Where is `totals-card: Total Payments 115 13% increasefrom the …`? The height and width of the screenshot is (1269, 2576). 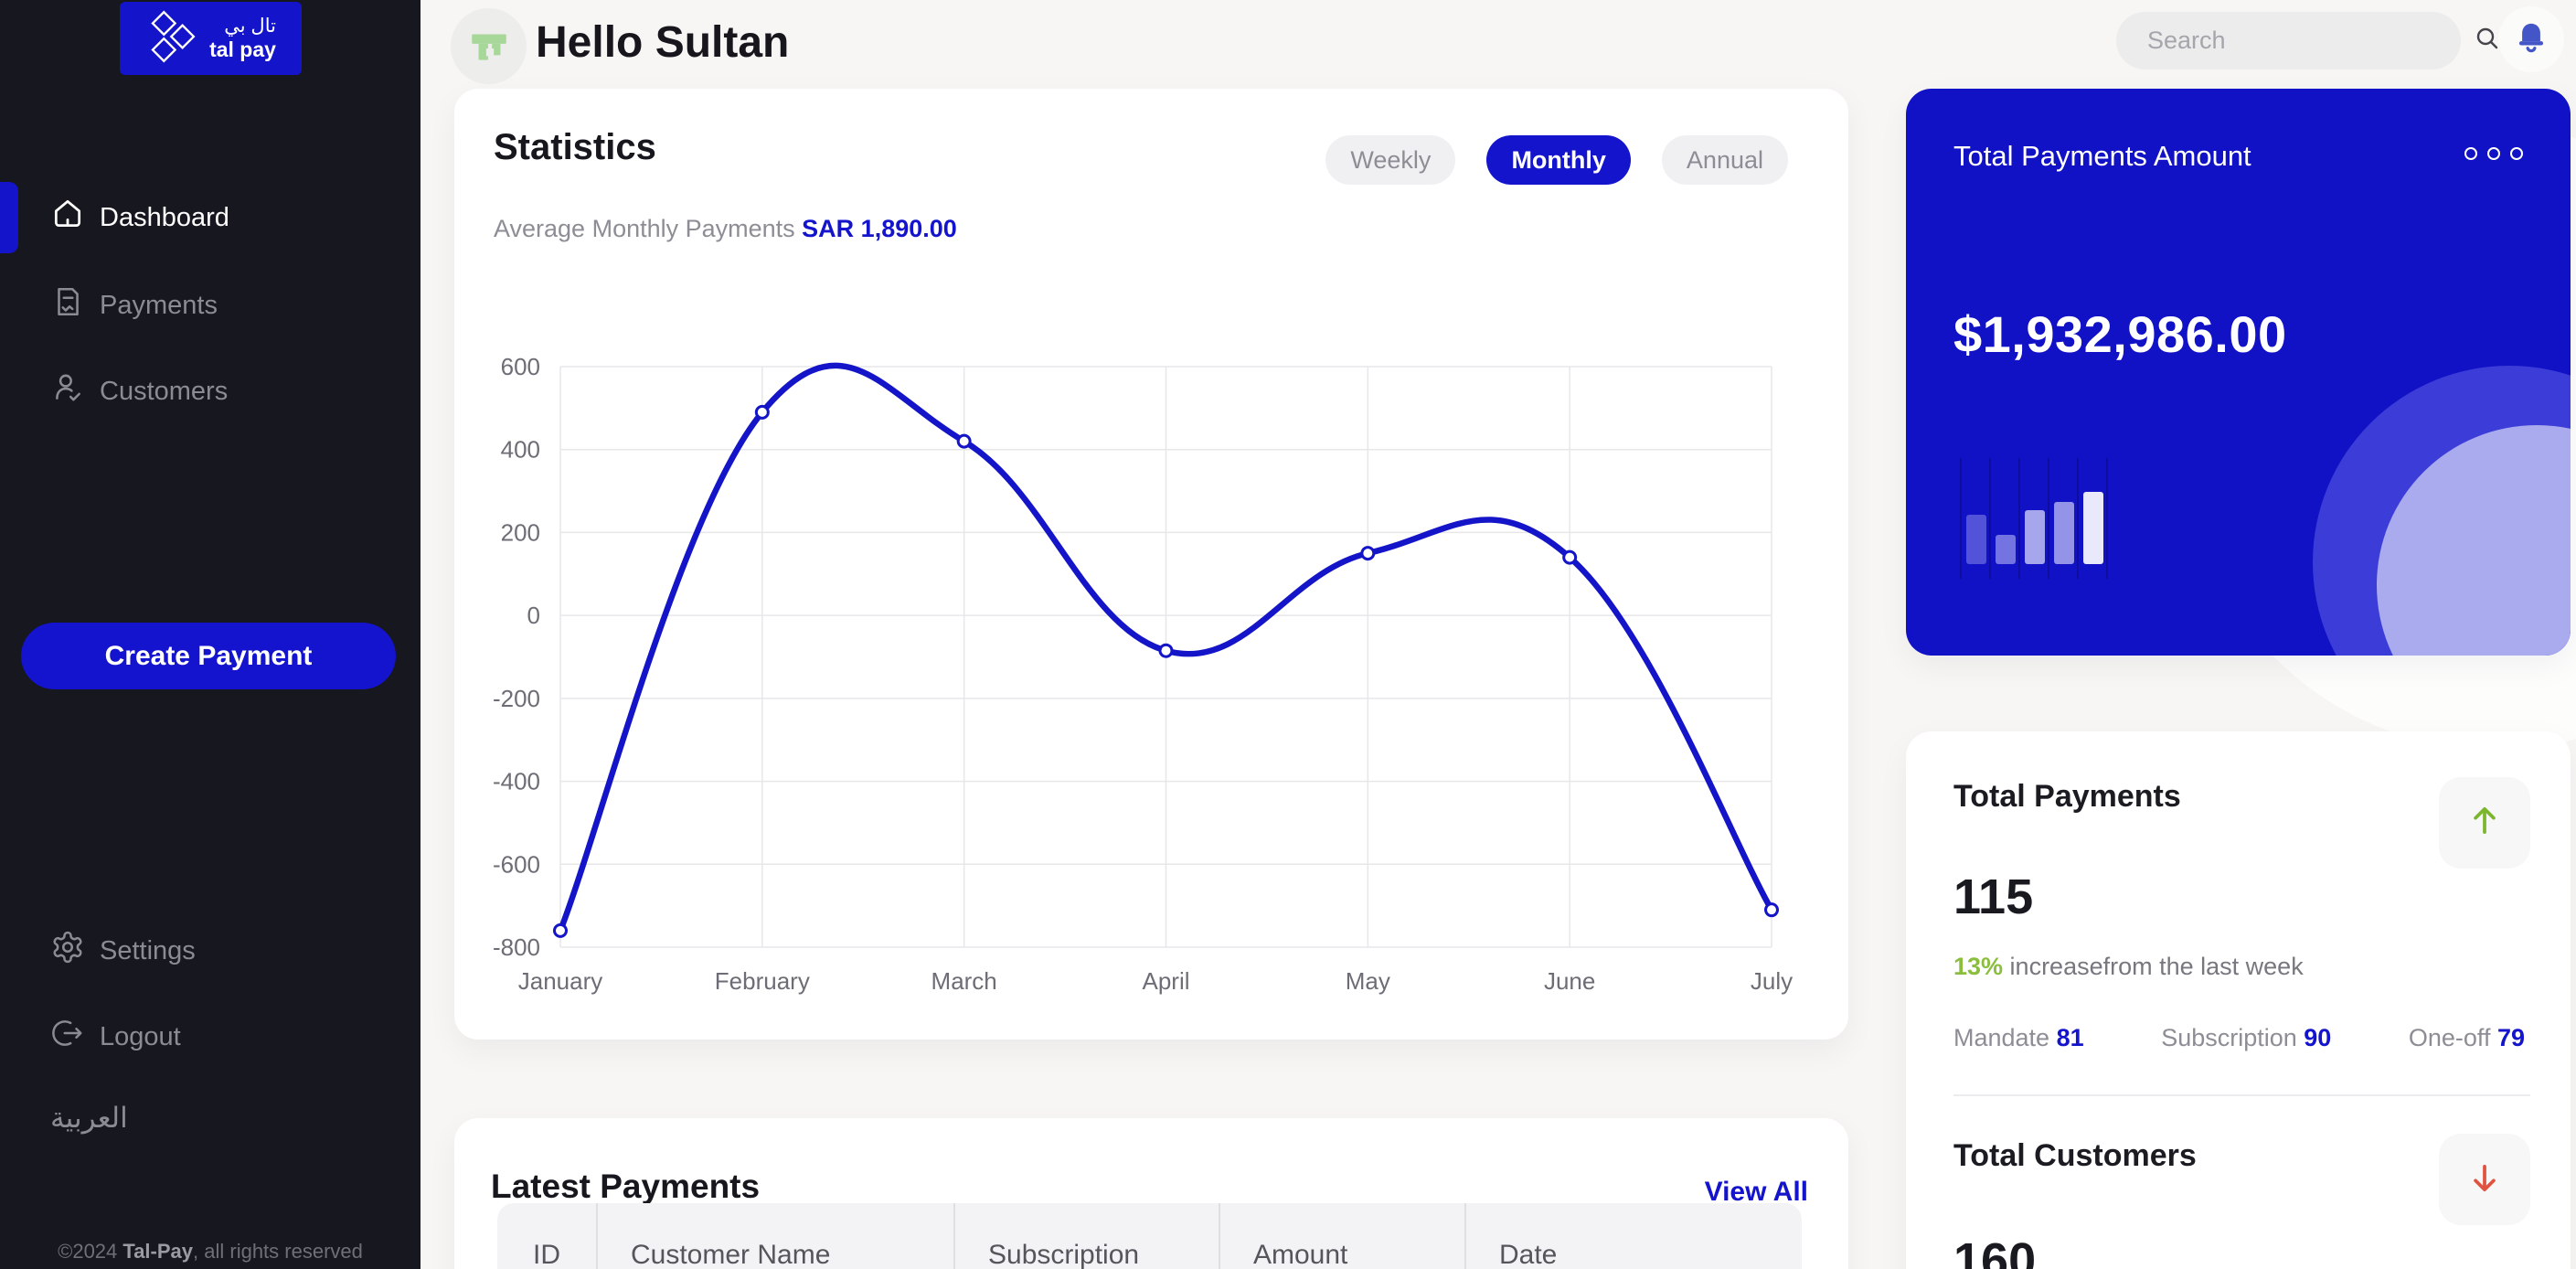
totals-card: Total Payments 115 13% increasefrom the … is located at coordinates (2238, 1000).